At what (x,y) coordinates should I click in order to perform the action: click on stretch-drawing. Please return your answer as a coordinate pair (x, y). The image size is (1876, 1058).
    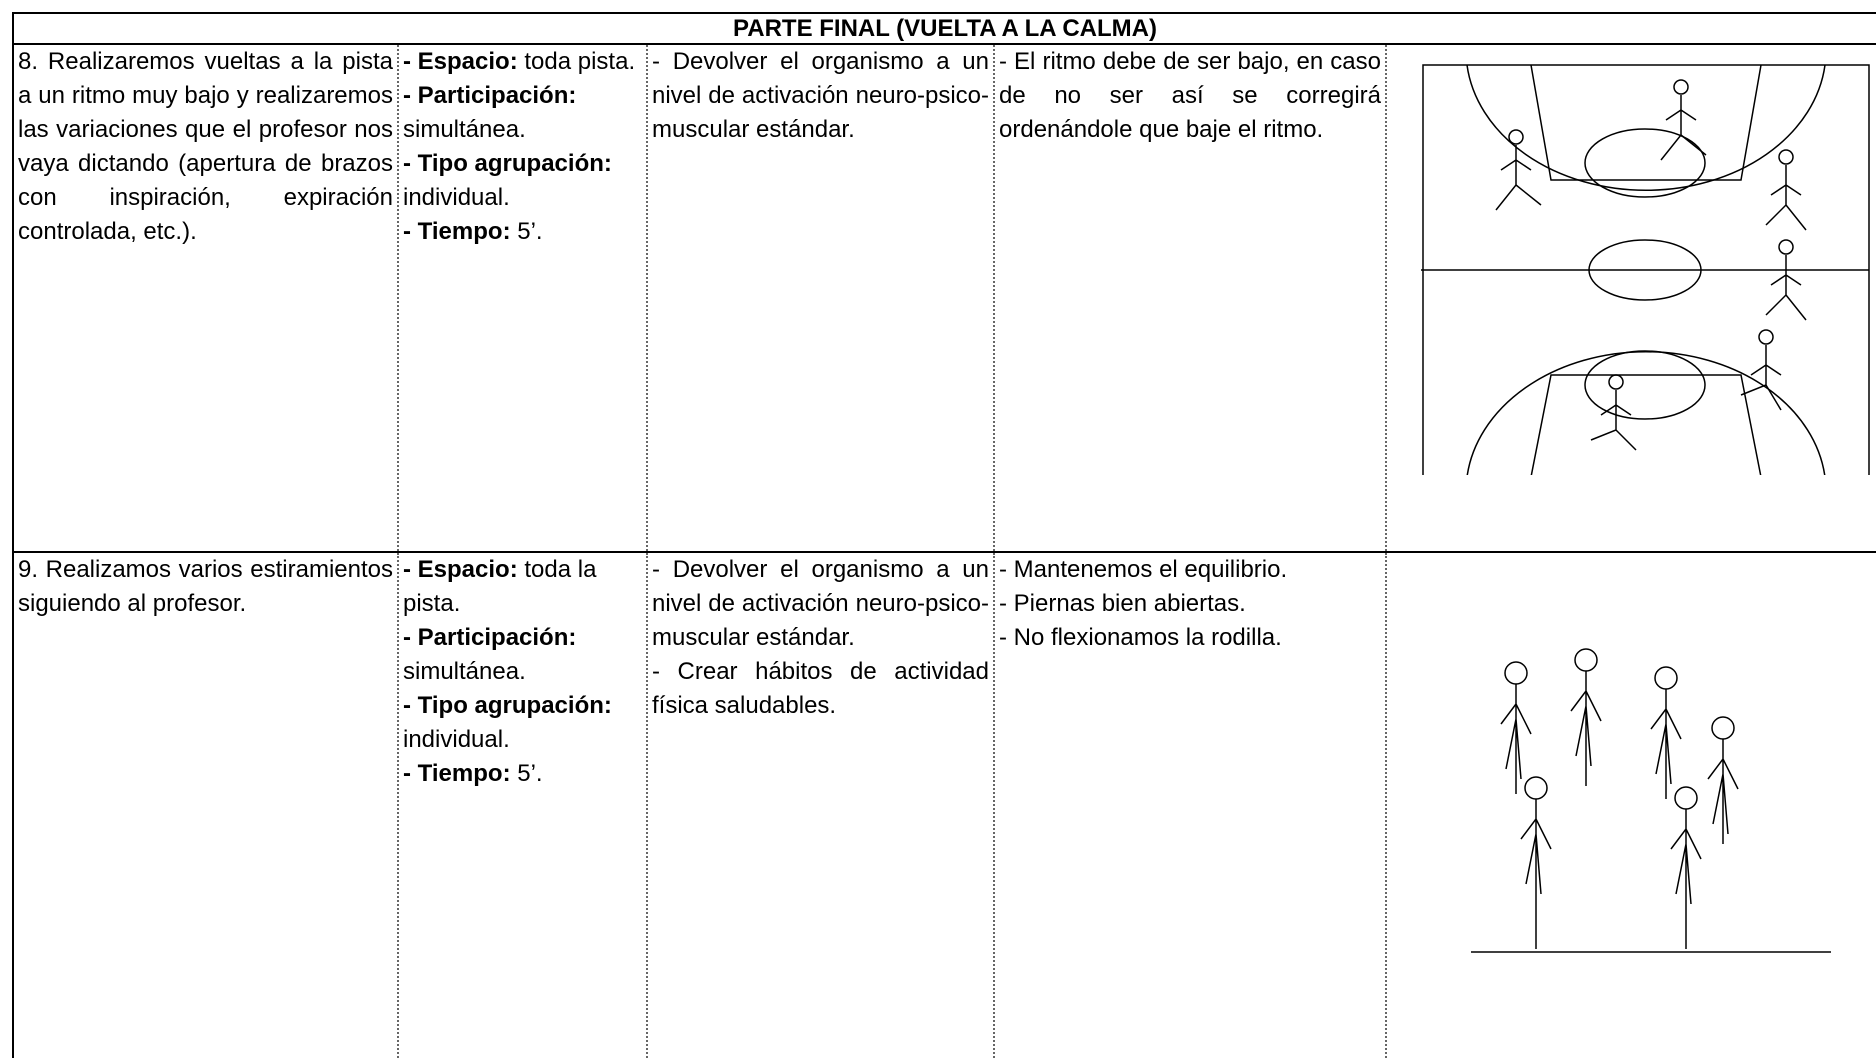
    Looking at the image, I should click on (1651, 800).